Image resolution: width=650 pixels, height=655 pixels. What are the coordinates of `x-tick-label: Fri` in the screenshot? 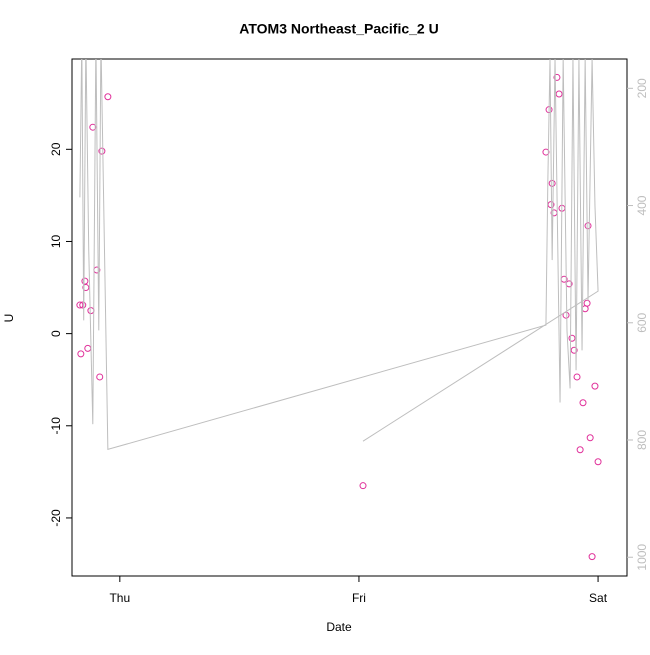 It's located at (359, 598).